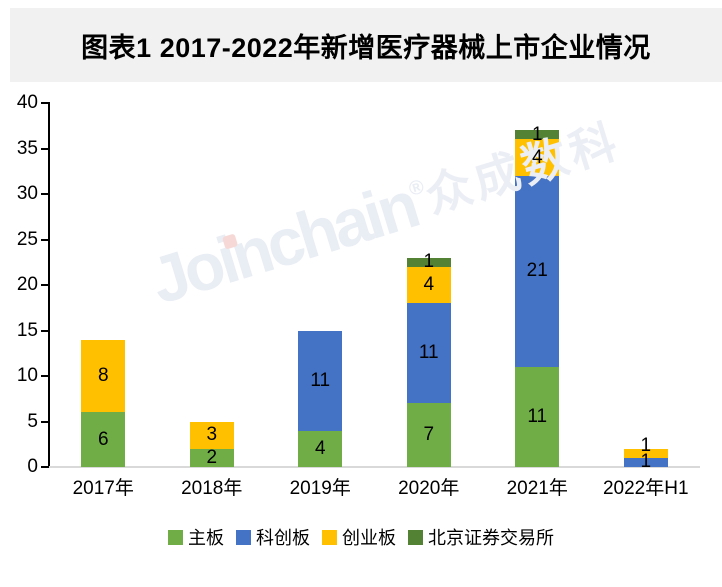 This screenshot has height=587, width=722. I want to click on y-axis-tick-label: 40, so click(27, 102).